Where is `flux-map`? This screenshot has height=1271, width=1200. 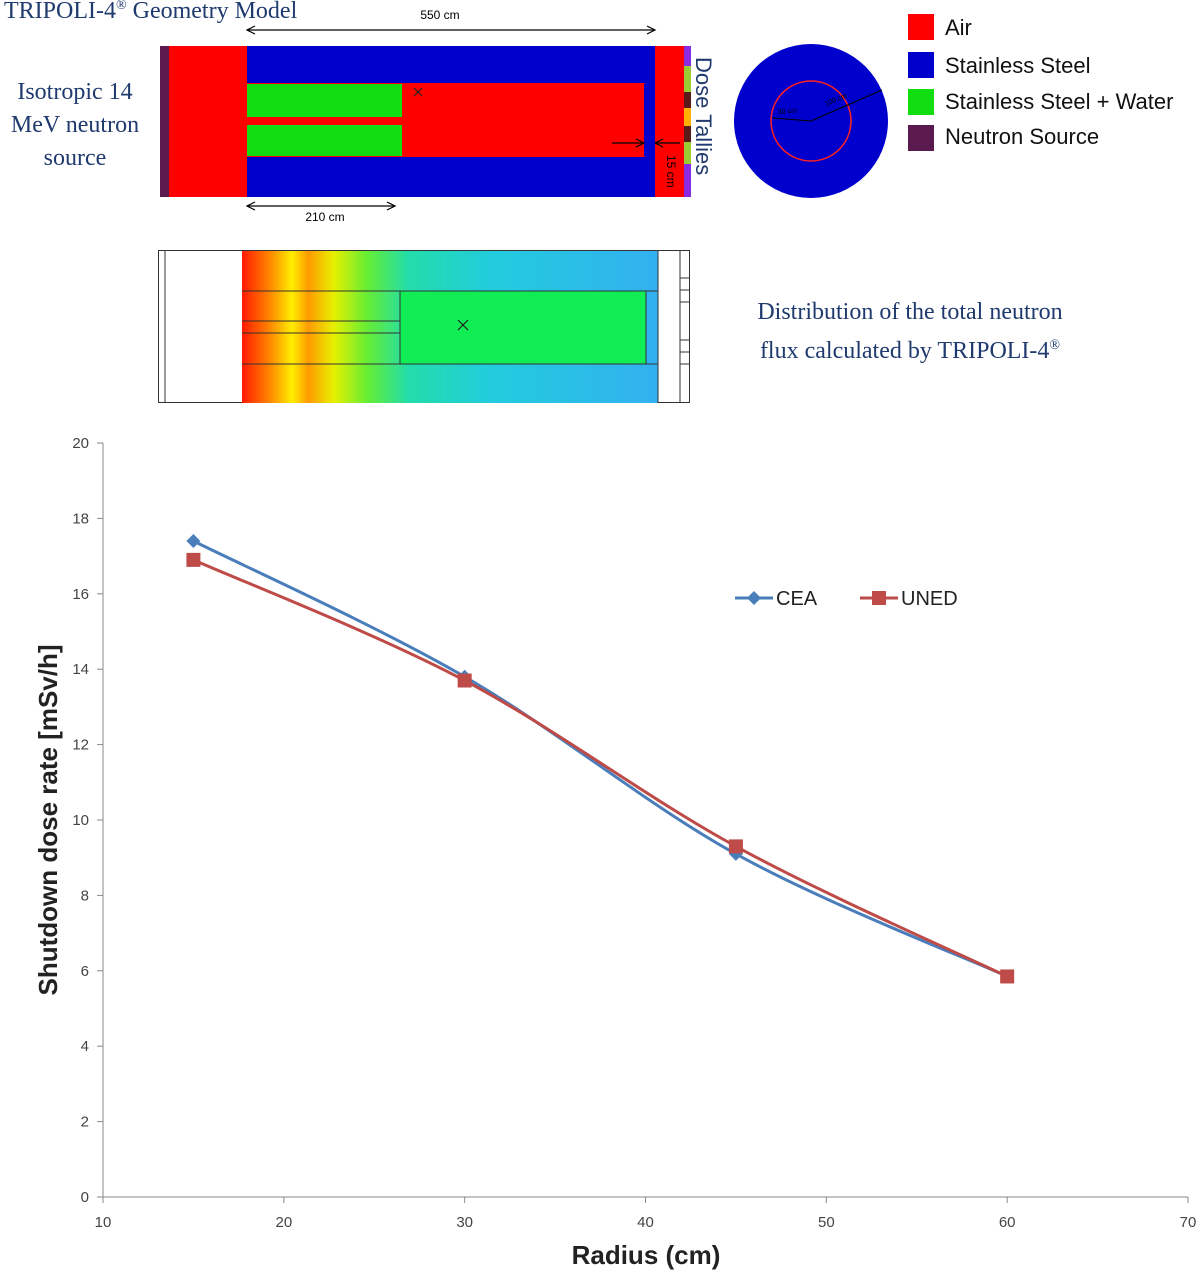 flux-map is located at coordinates (424, 326).